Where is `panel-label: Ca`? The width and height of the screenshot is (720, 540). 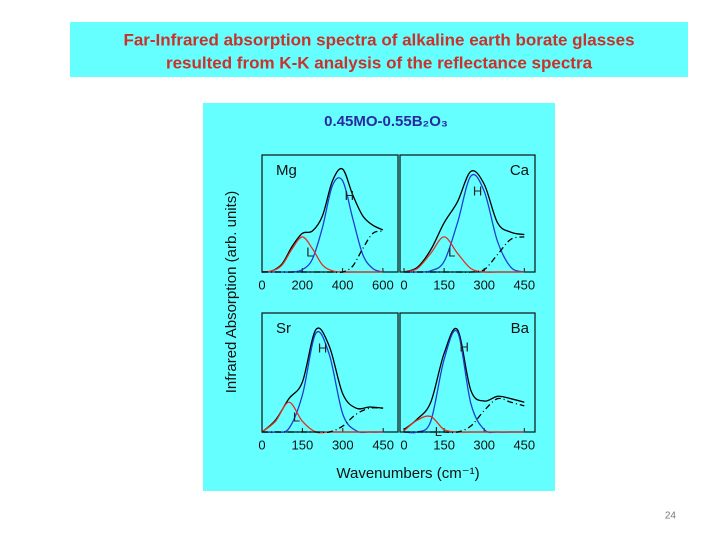
panel-label: Ca is located at coordinates (520, 170).